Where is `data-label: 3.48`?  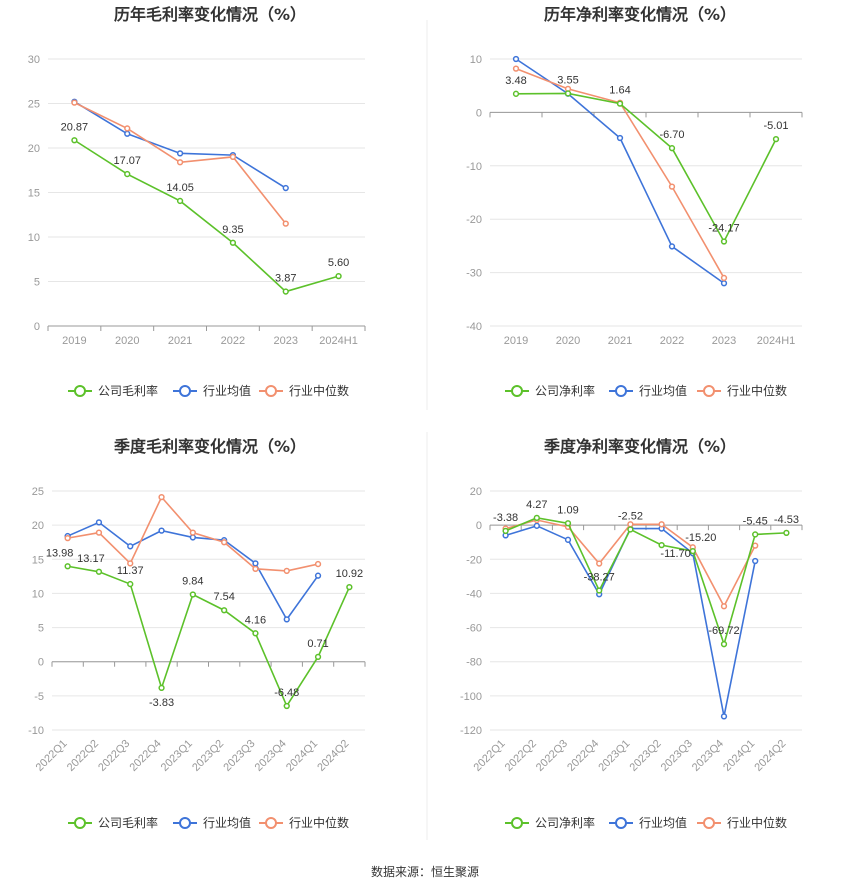
data-label: 3.48 is located at coordinates (515, 81).